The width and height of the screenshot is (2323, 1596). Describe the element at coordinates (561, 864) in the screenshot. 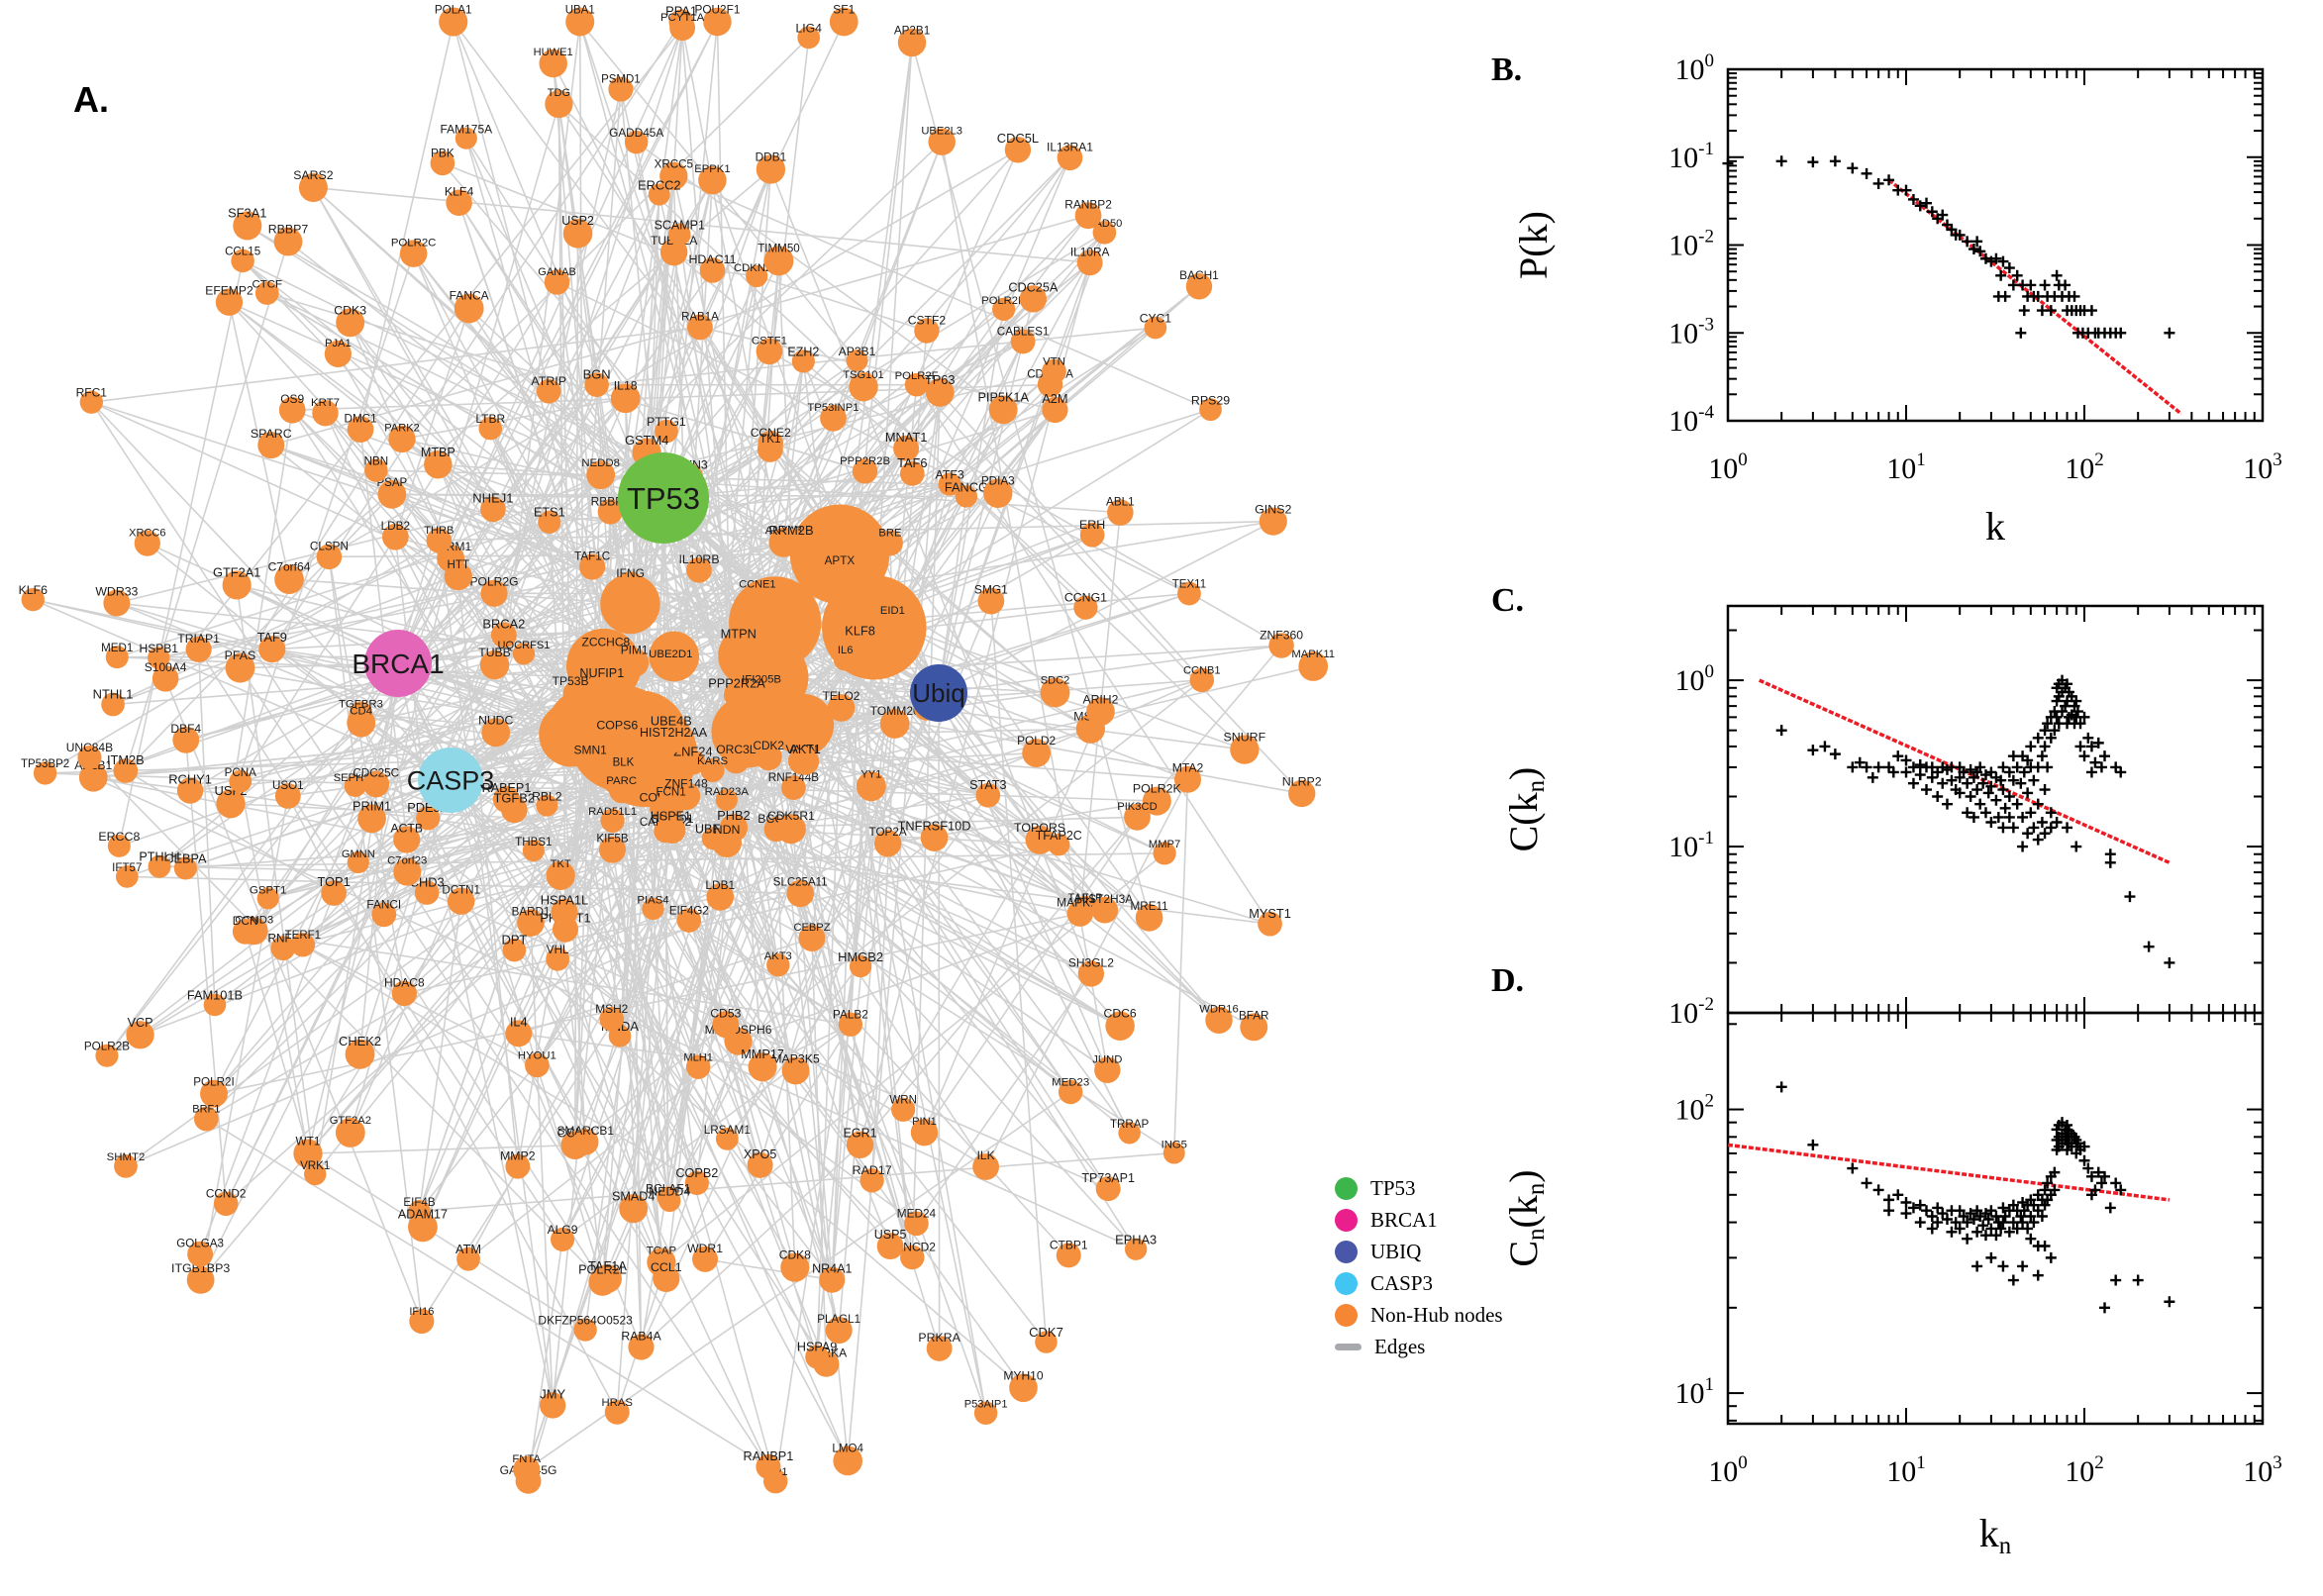

I see `network-node-label: TKT` at that location.